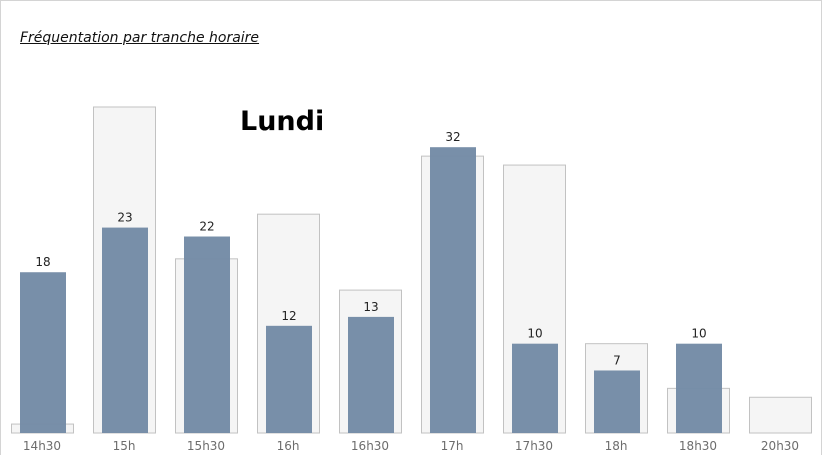 The height and width of the screenshot is (456, 822). I want to click on bar-15h, so click(125, 330).